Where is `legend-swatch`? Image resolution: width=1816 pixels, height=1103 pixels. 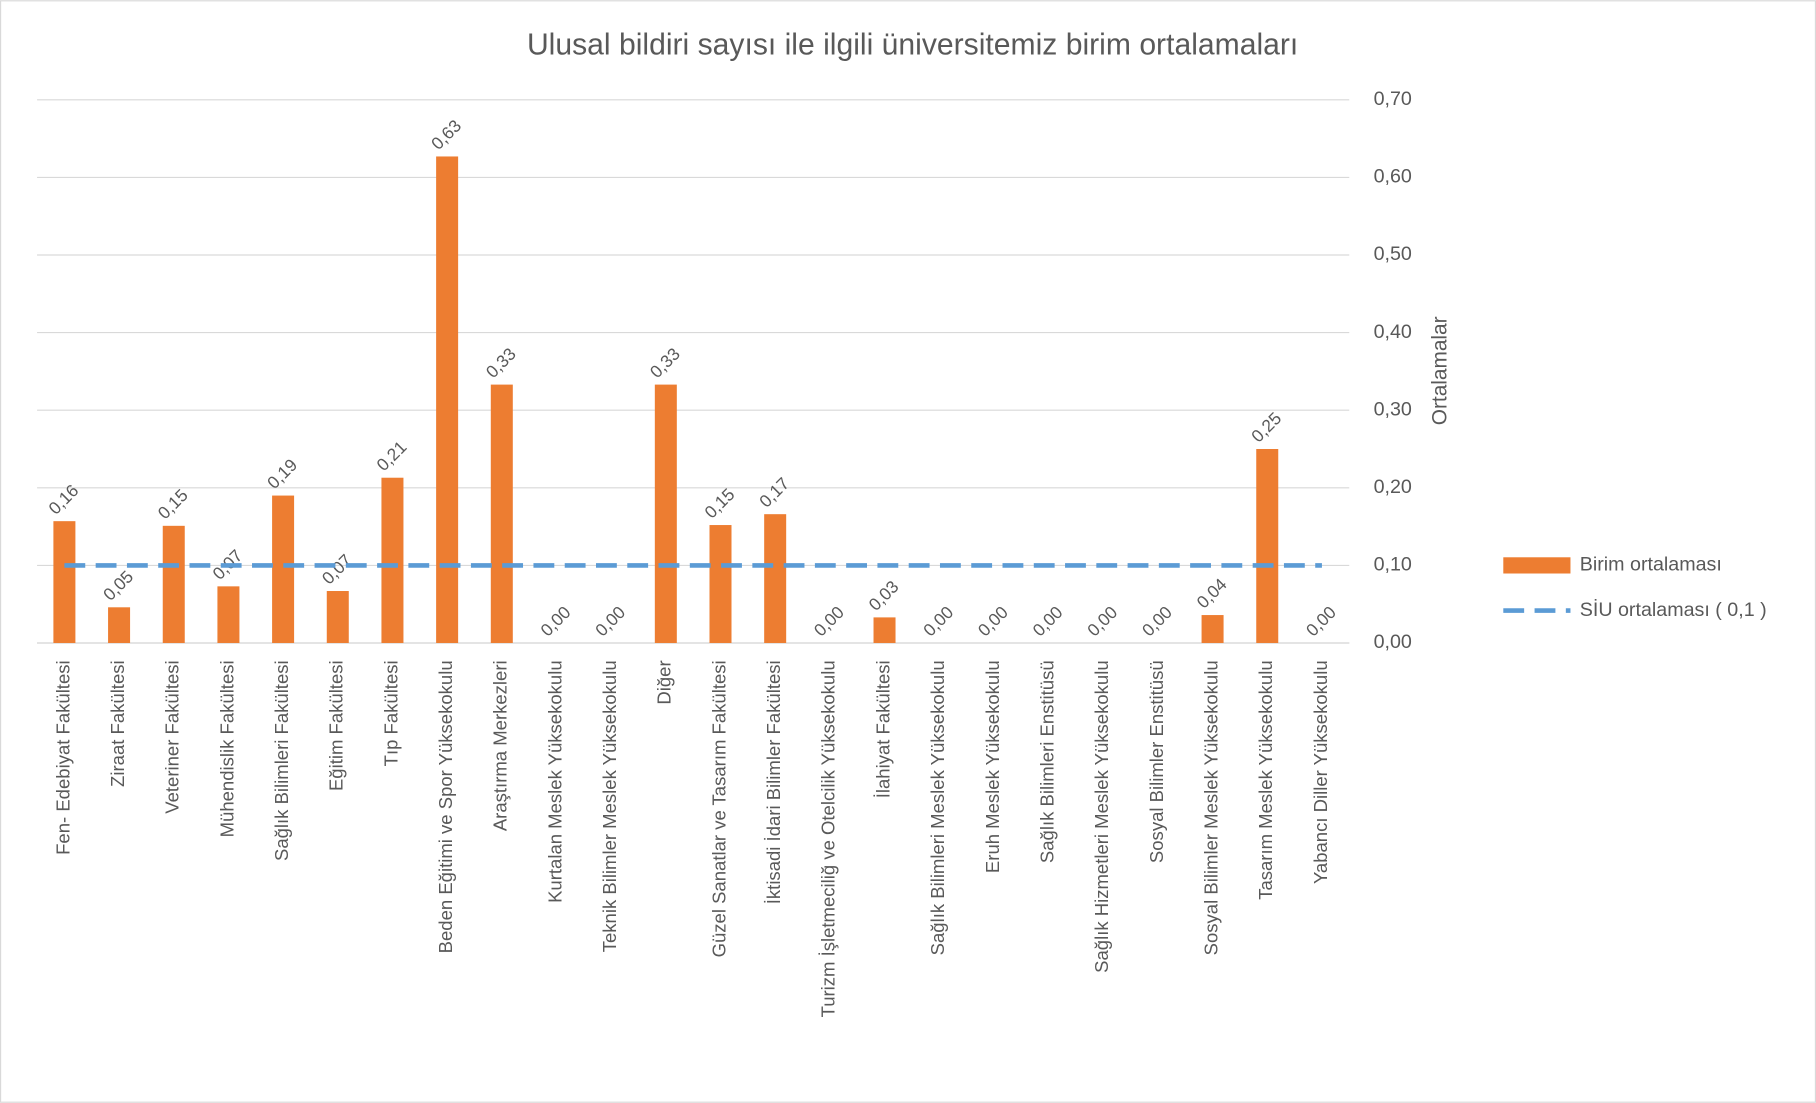
legend-swatch is located at coordinates (1537, 565).